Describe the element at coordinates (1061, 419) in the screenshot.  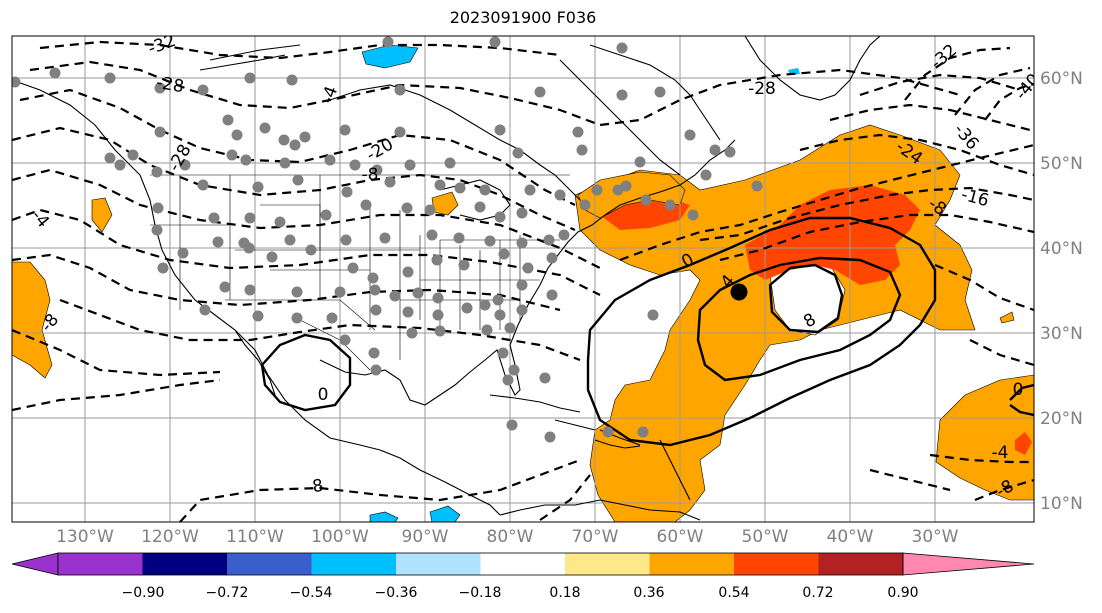
I see `lat-label: 20°N` at that location.